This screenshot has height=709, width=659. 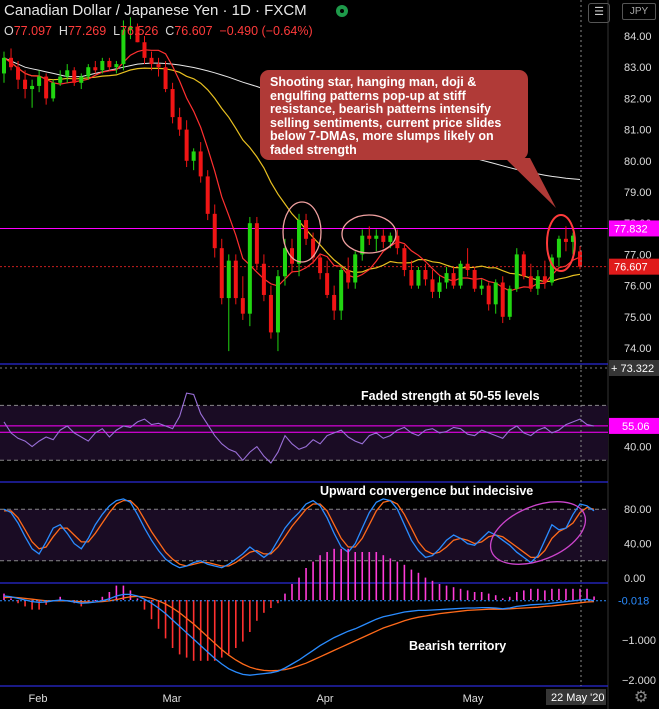 I want to click on x-tick-label: Apr, so click(x=324, y=699).